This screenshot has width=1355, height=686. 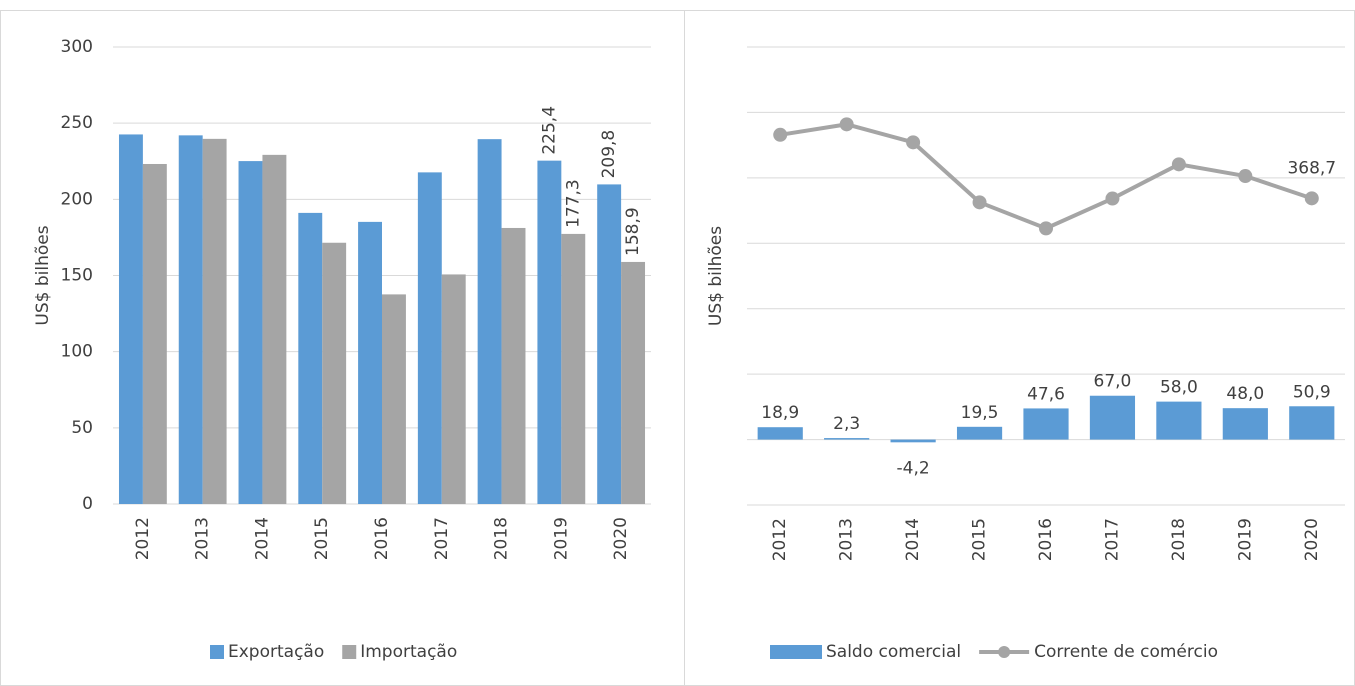 I want to click on y-tick-label: 300, so click(x=77, y=47).